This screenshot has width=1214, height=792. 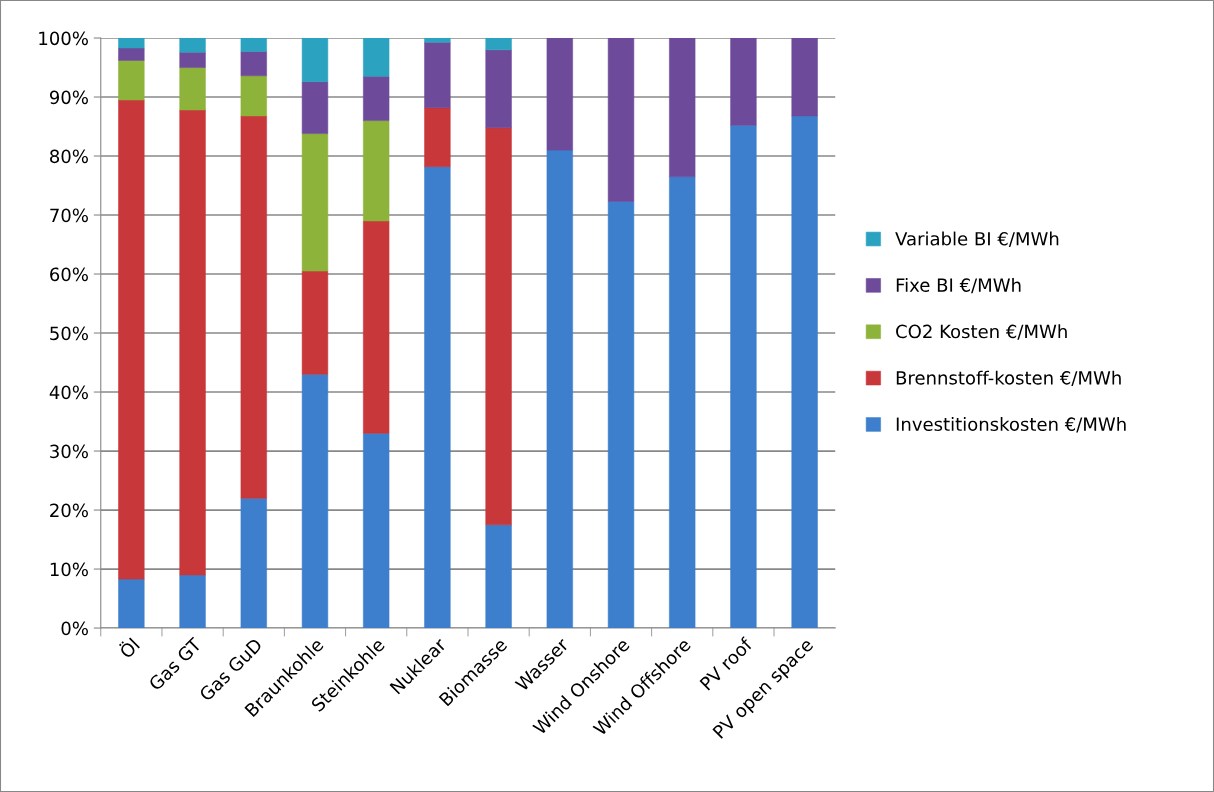 What do you see at coordinates (977, 239) in the screenshot?
I see `legend-label: Variable BI €/MWh` at bounding box center [977, 239].